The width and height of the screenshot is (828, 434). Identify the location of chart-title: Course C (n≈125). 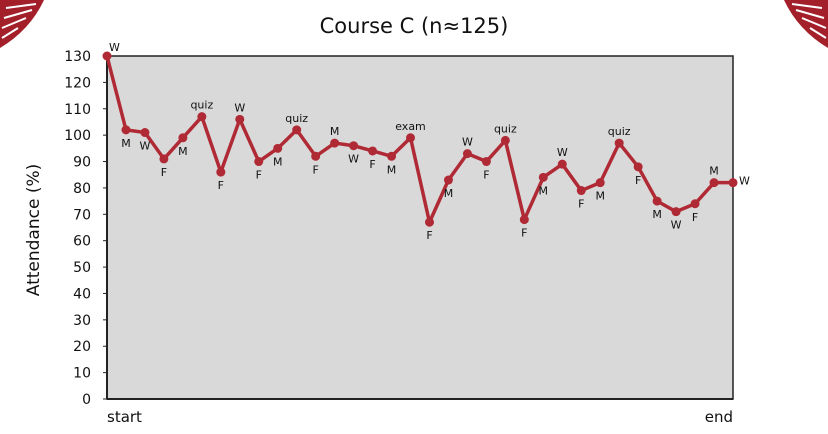
(414, 26).